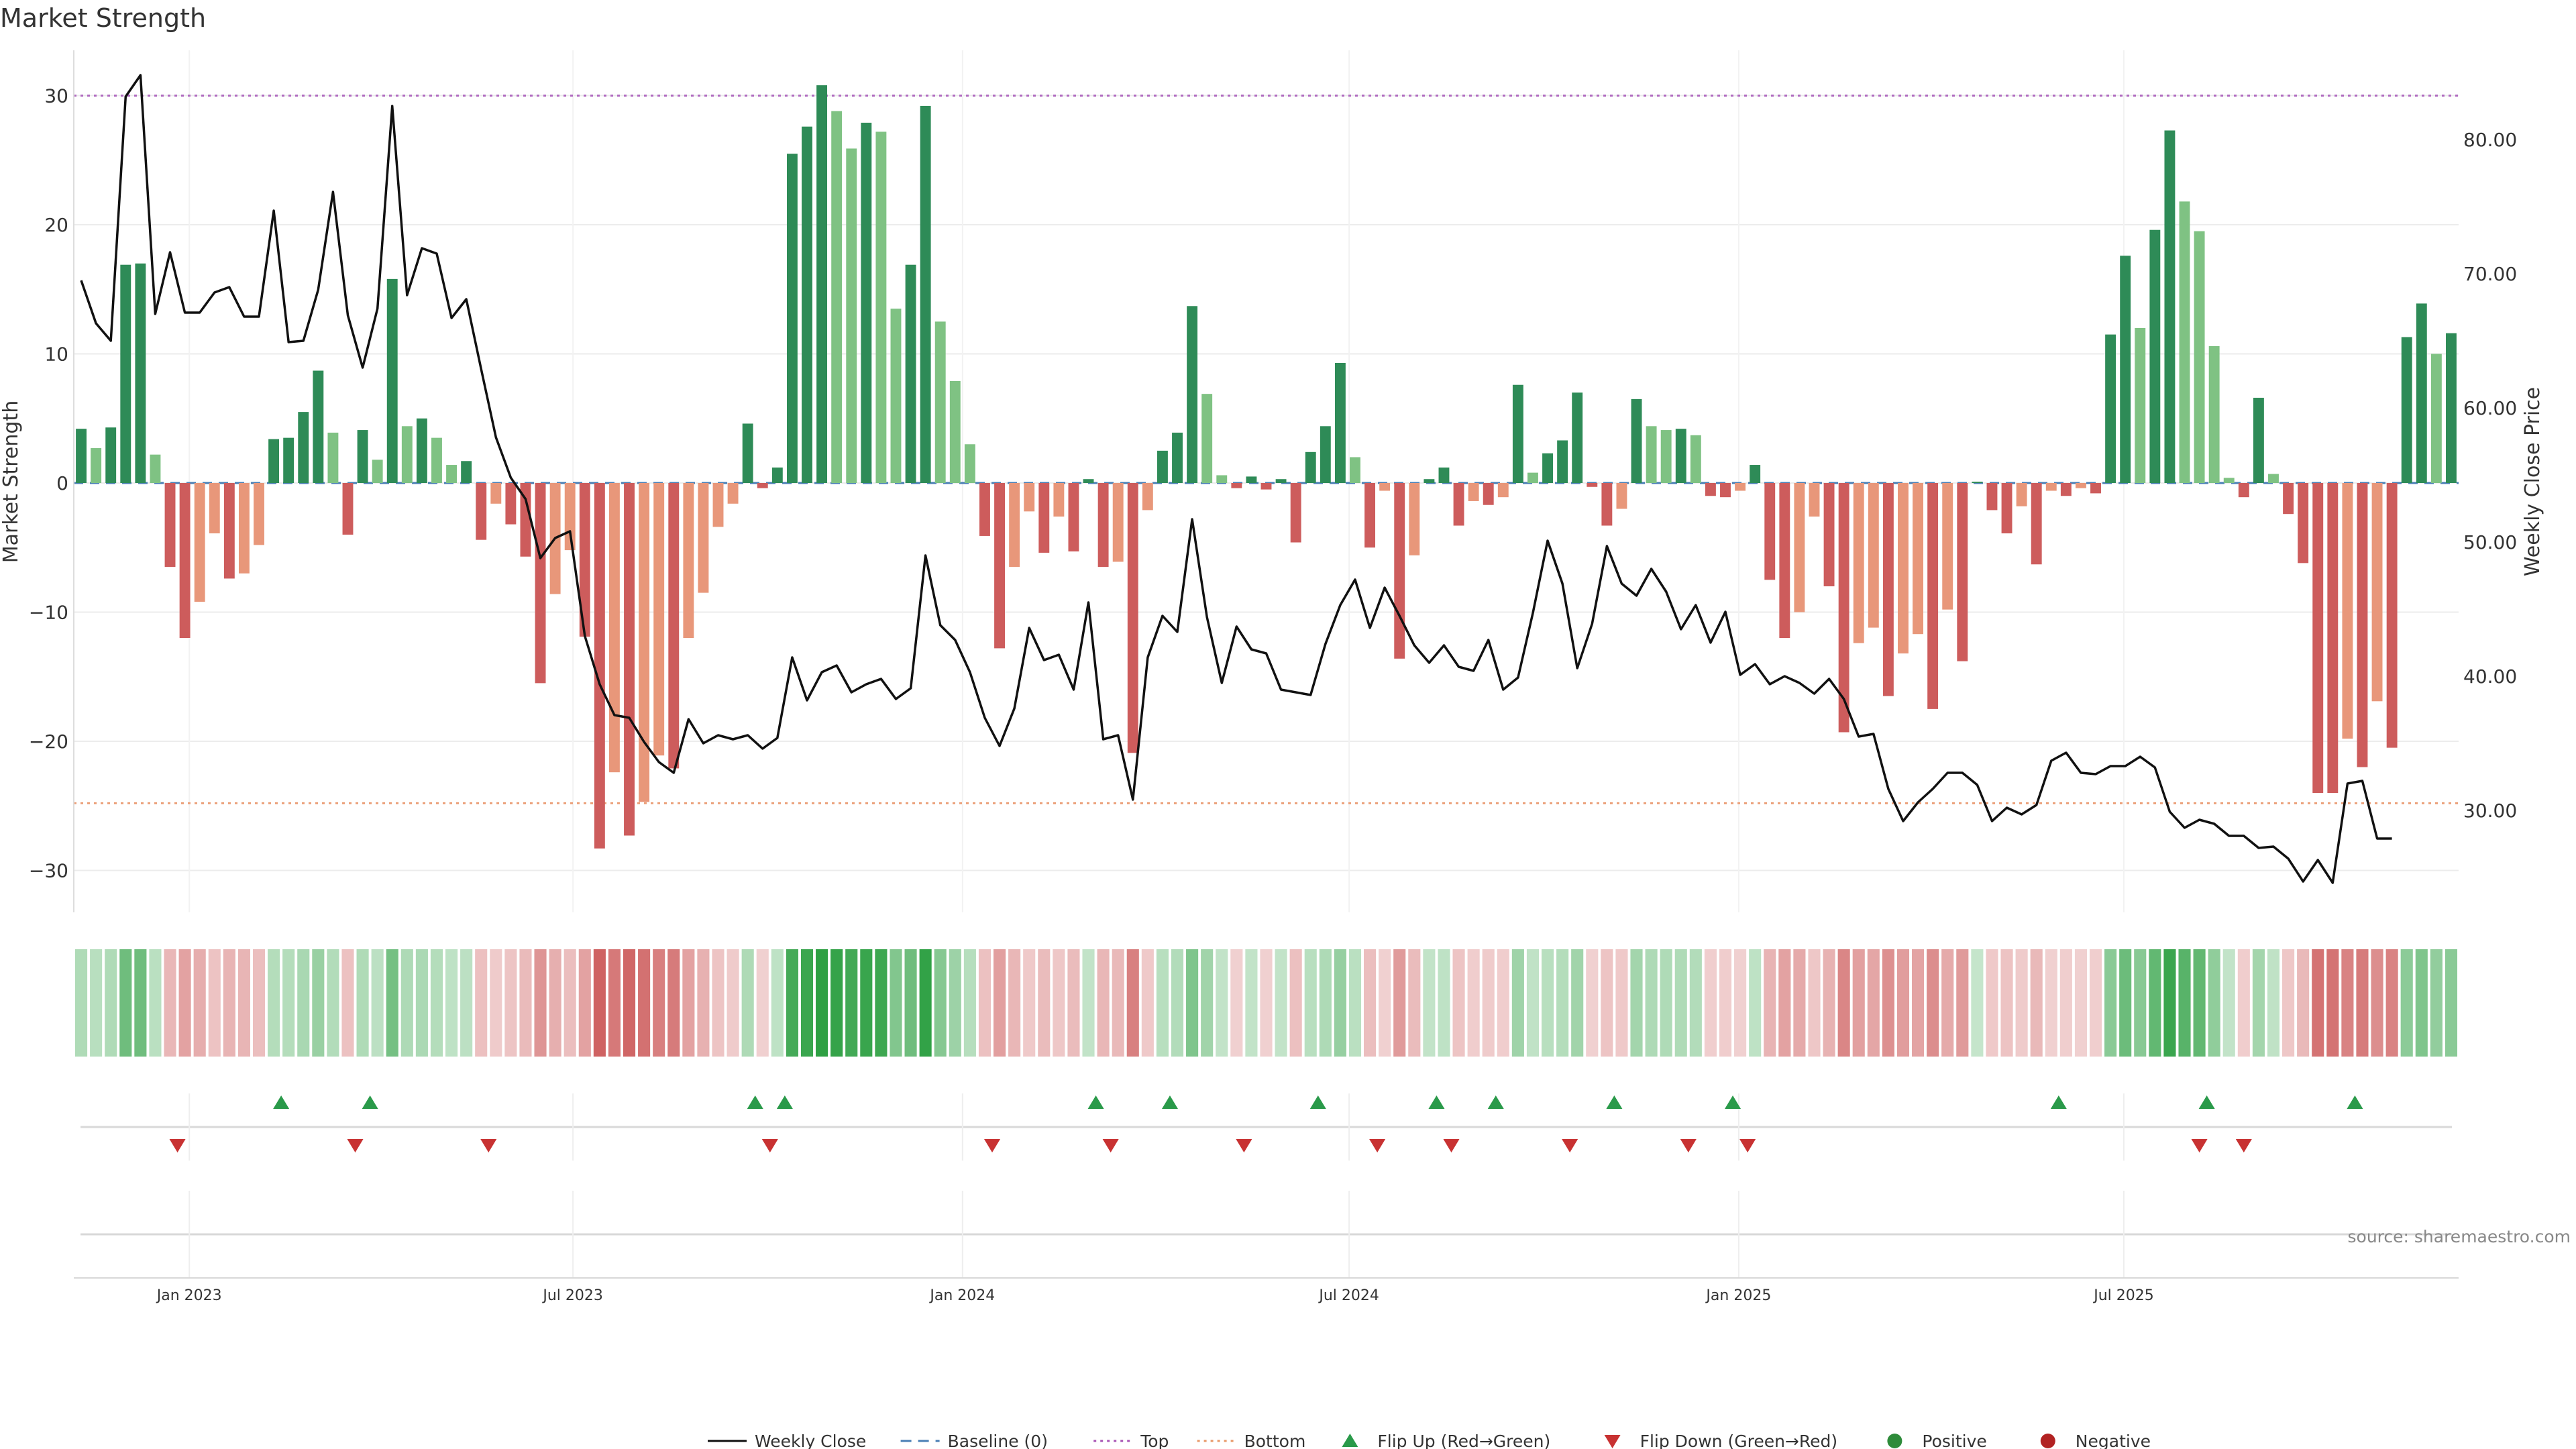  Describe the element at coordinates (1612, 1441) in the screenshot. I see `legend-flip-down-icon` at that location.